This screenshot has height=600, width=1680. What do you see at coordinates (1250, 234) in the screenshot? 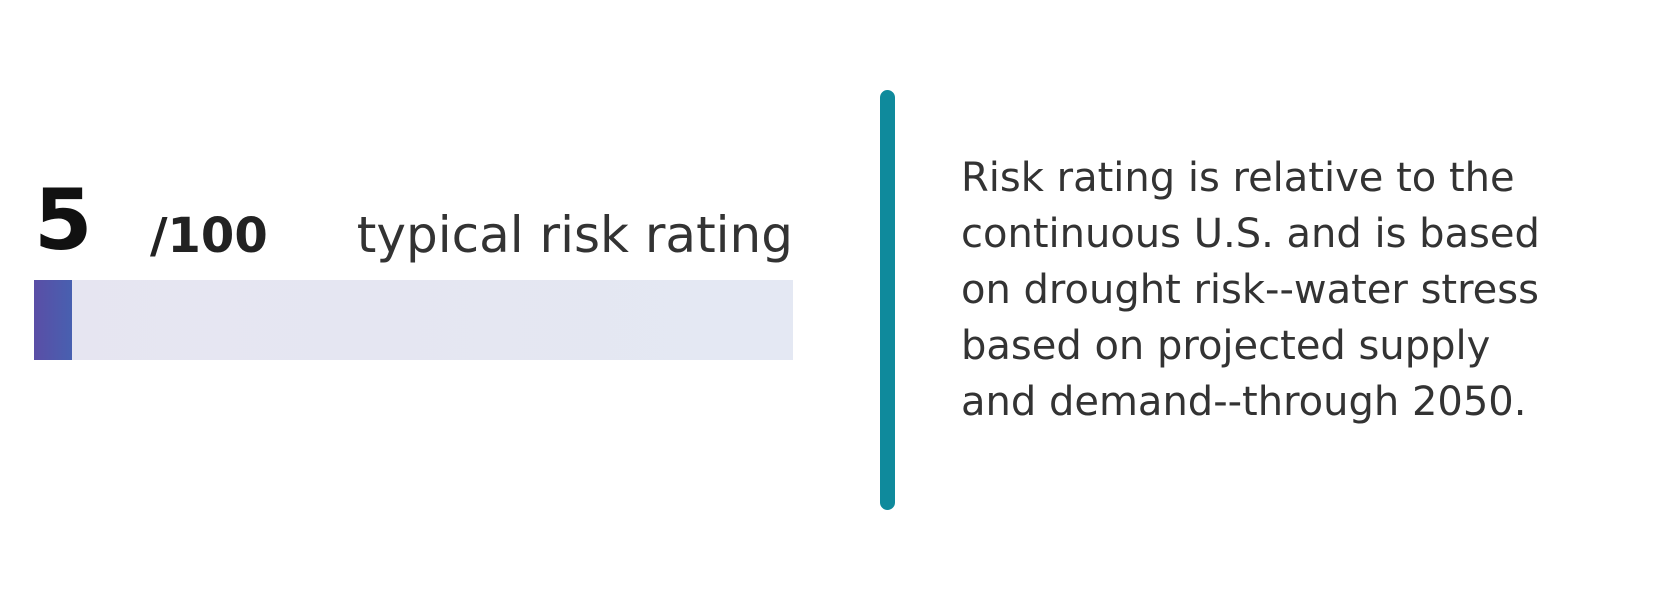
I see `description-line: continuous U.S. and is based` at bounding box center [1250, 234].